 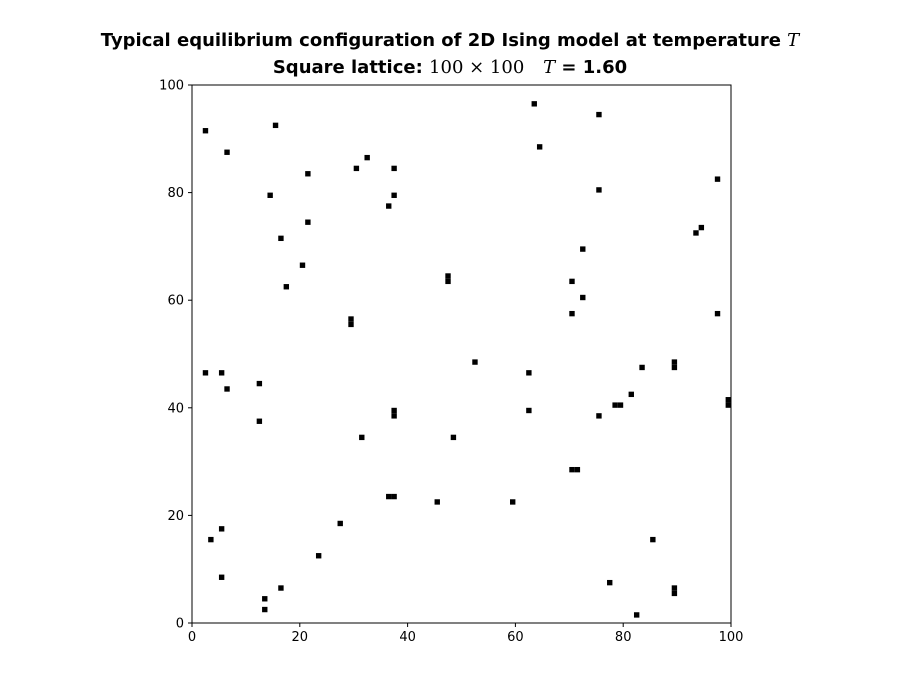 I want to click on y-tick-label: 80, so click(x=175, y=193).